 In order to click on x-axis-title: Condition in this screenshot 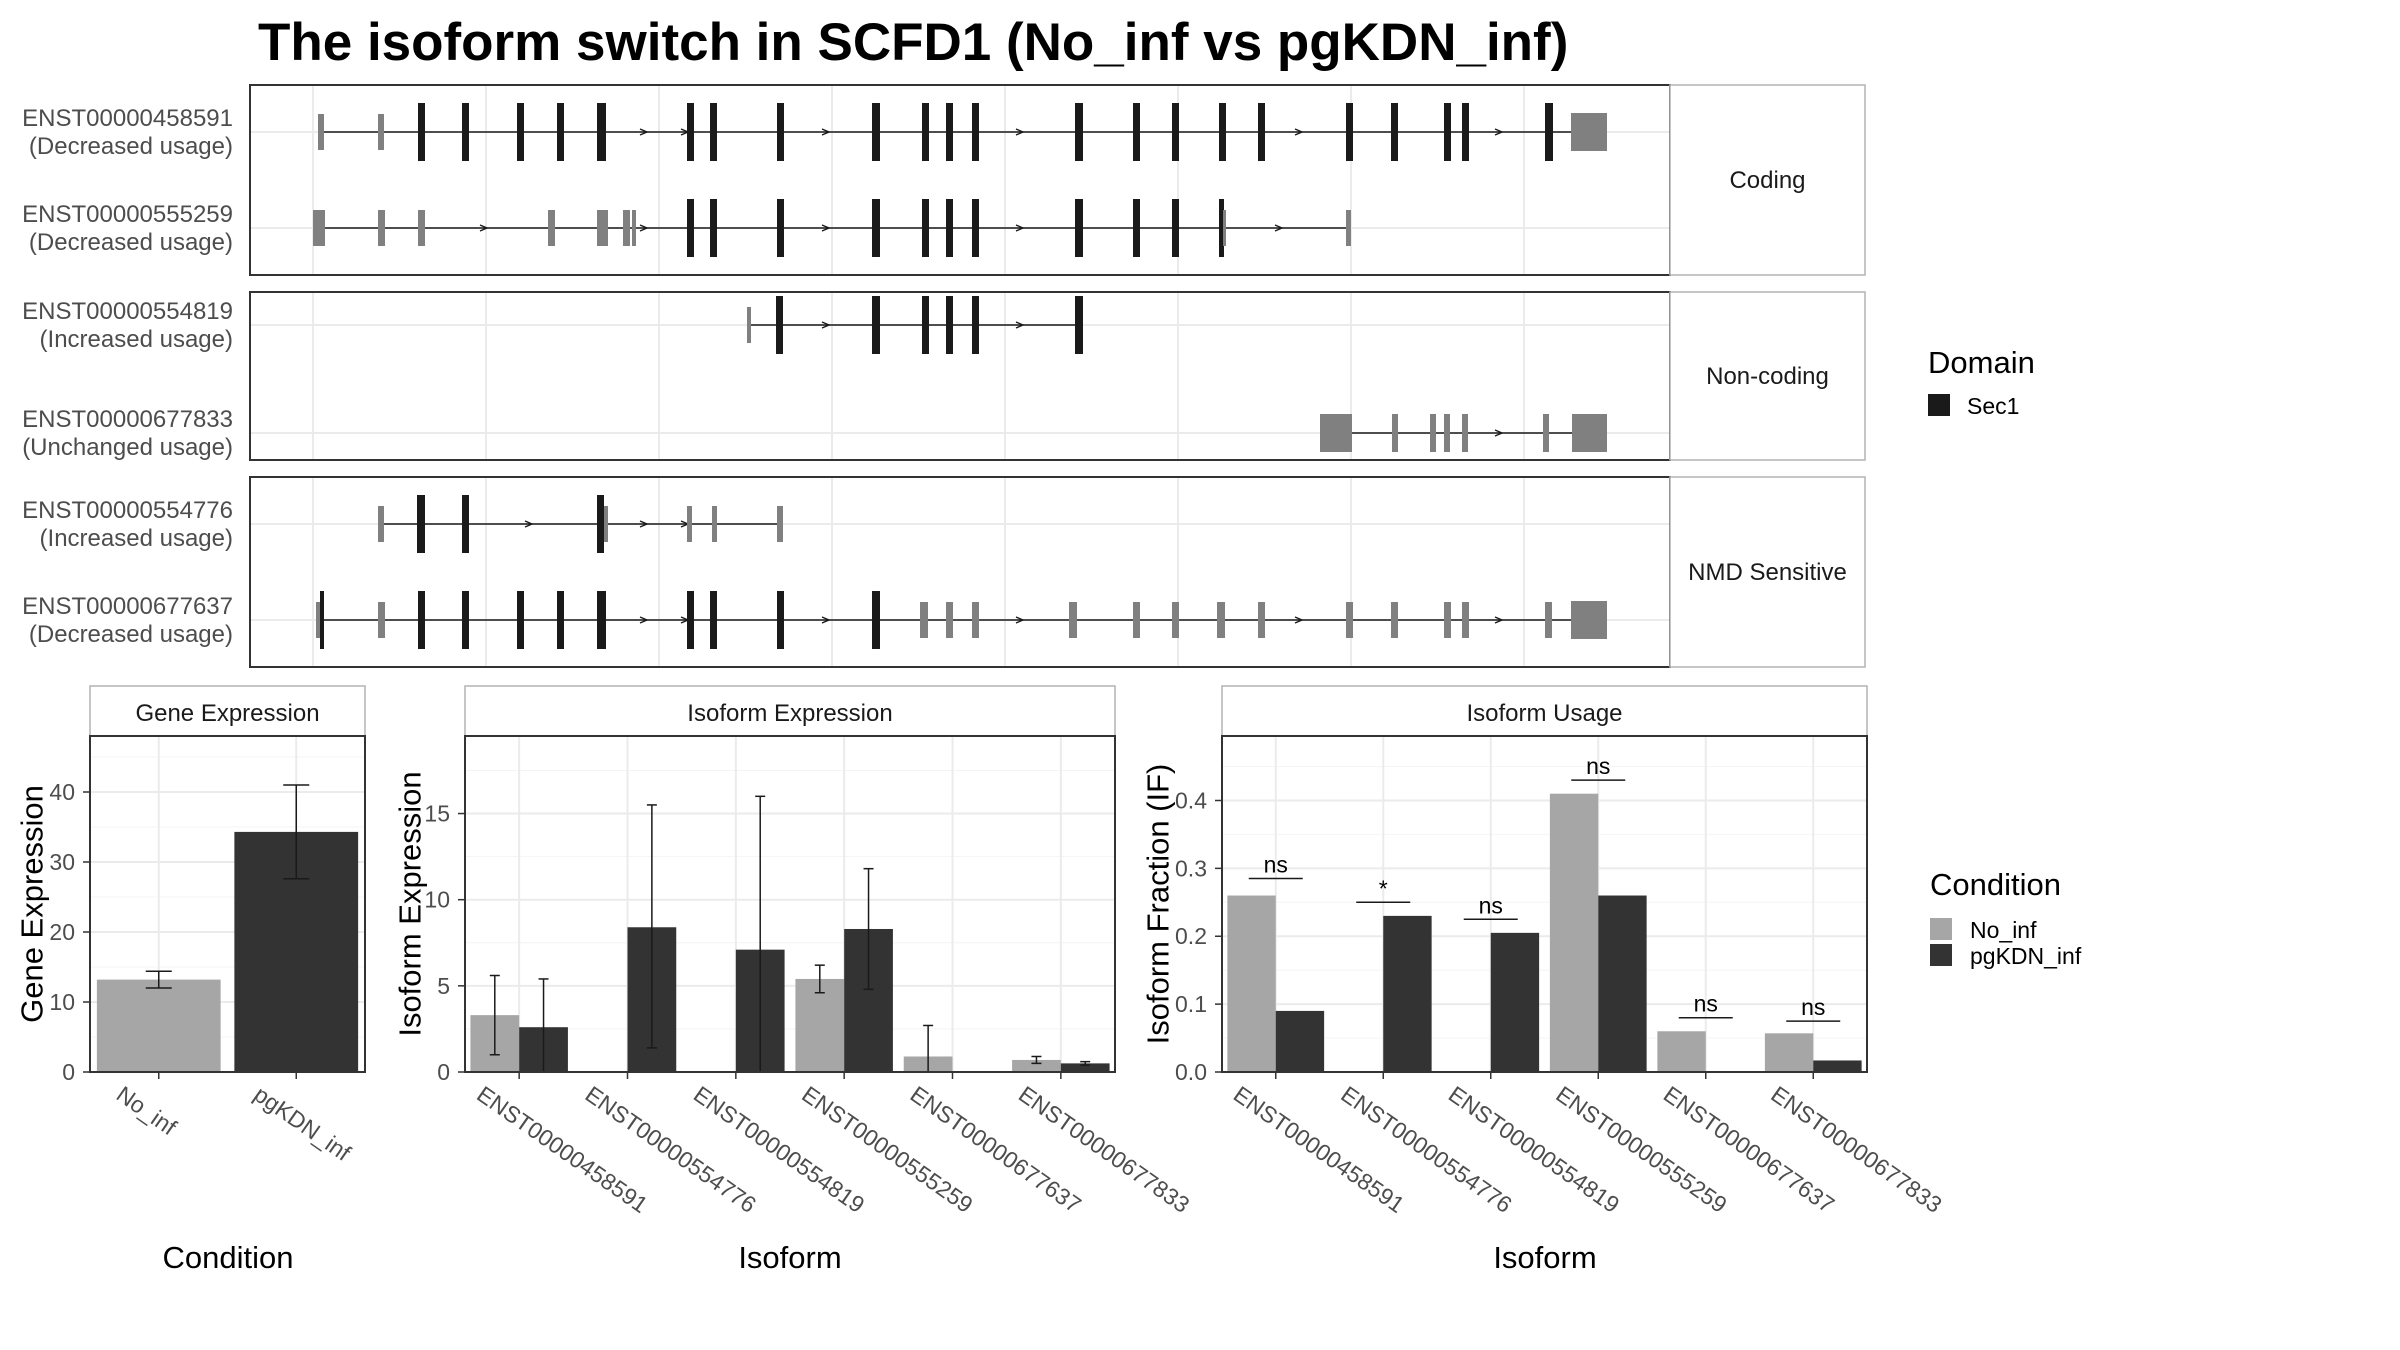, I will do `click(228, 1257)`.